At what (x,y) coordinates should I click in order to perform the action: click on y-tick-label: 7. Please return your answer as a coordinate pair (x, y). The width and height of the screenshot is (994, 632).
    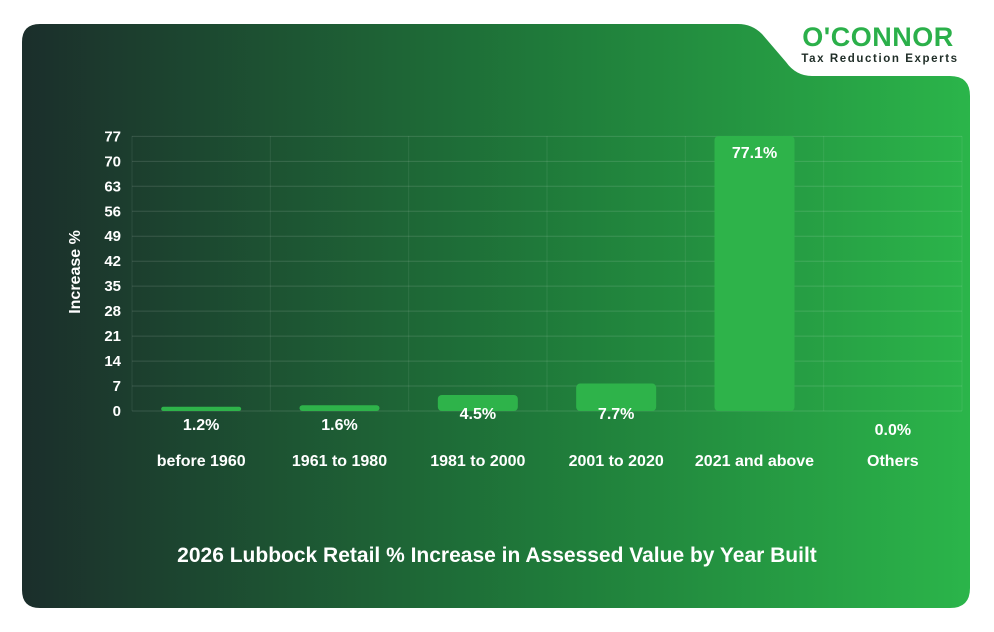
    Looking at the image, I should click on (117, 386).